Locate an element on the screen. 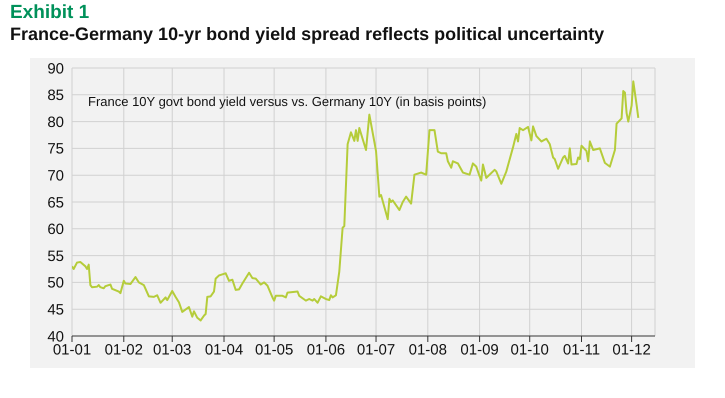 The height and width of the screenshot is (398, 725). x-tick-label: 01-04 is located at coordinates (224, 350).